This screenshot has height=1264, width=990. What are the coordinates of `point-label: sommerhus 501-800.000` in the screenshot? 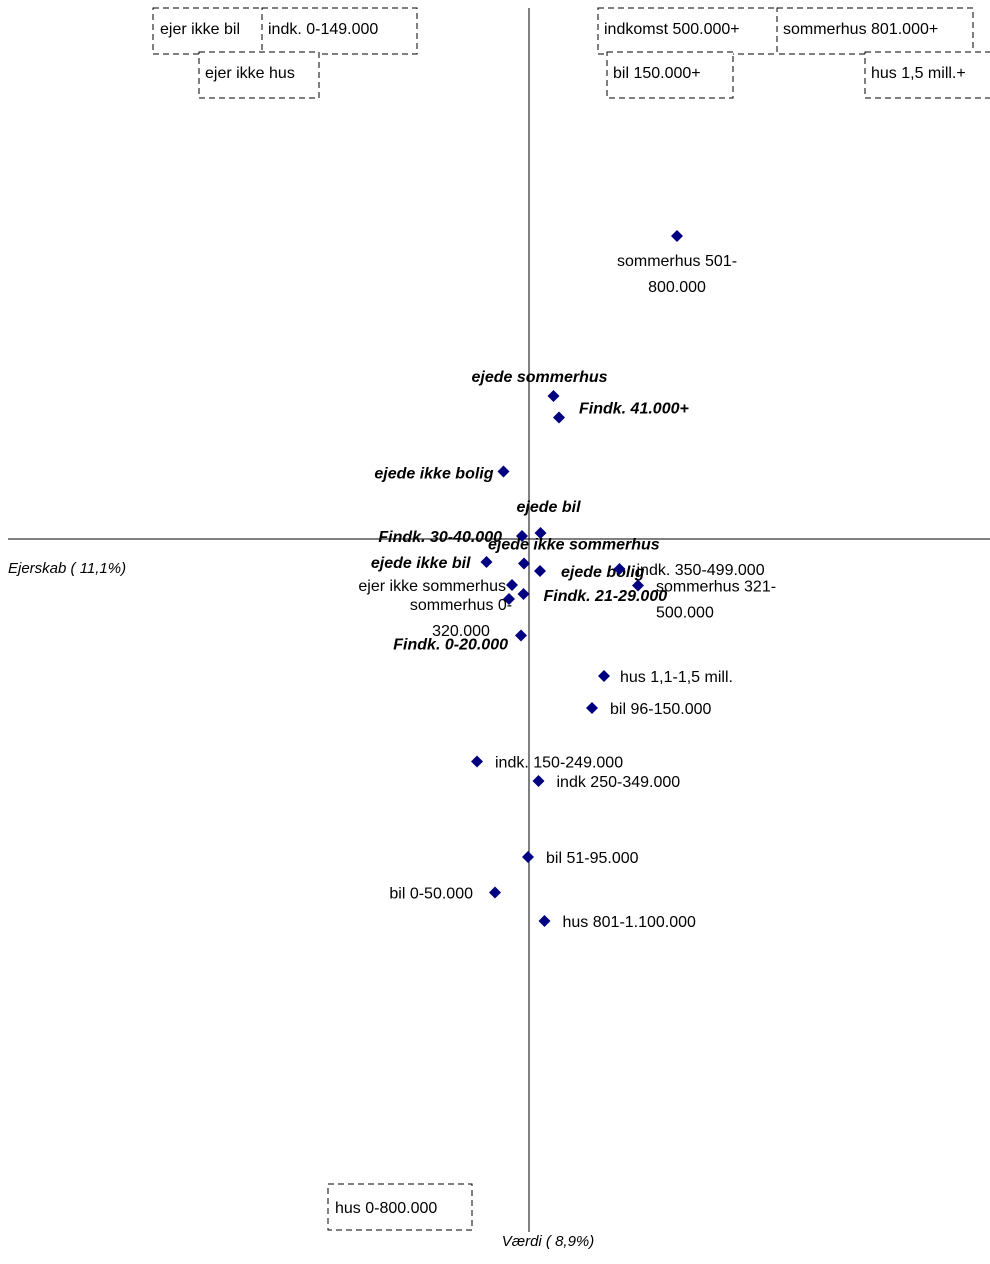 It's located at (677, 274).